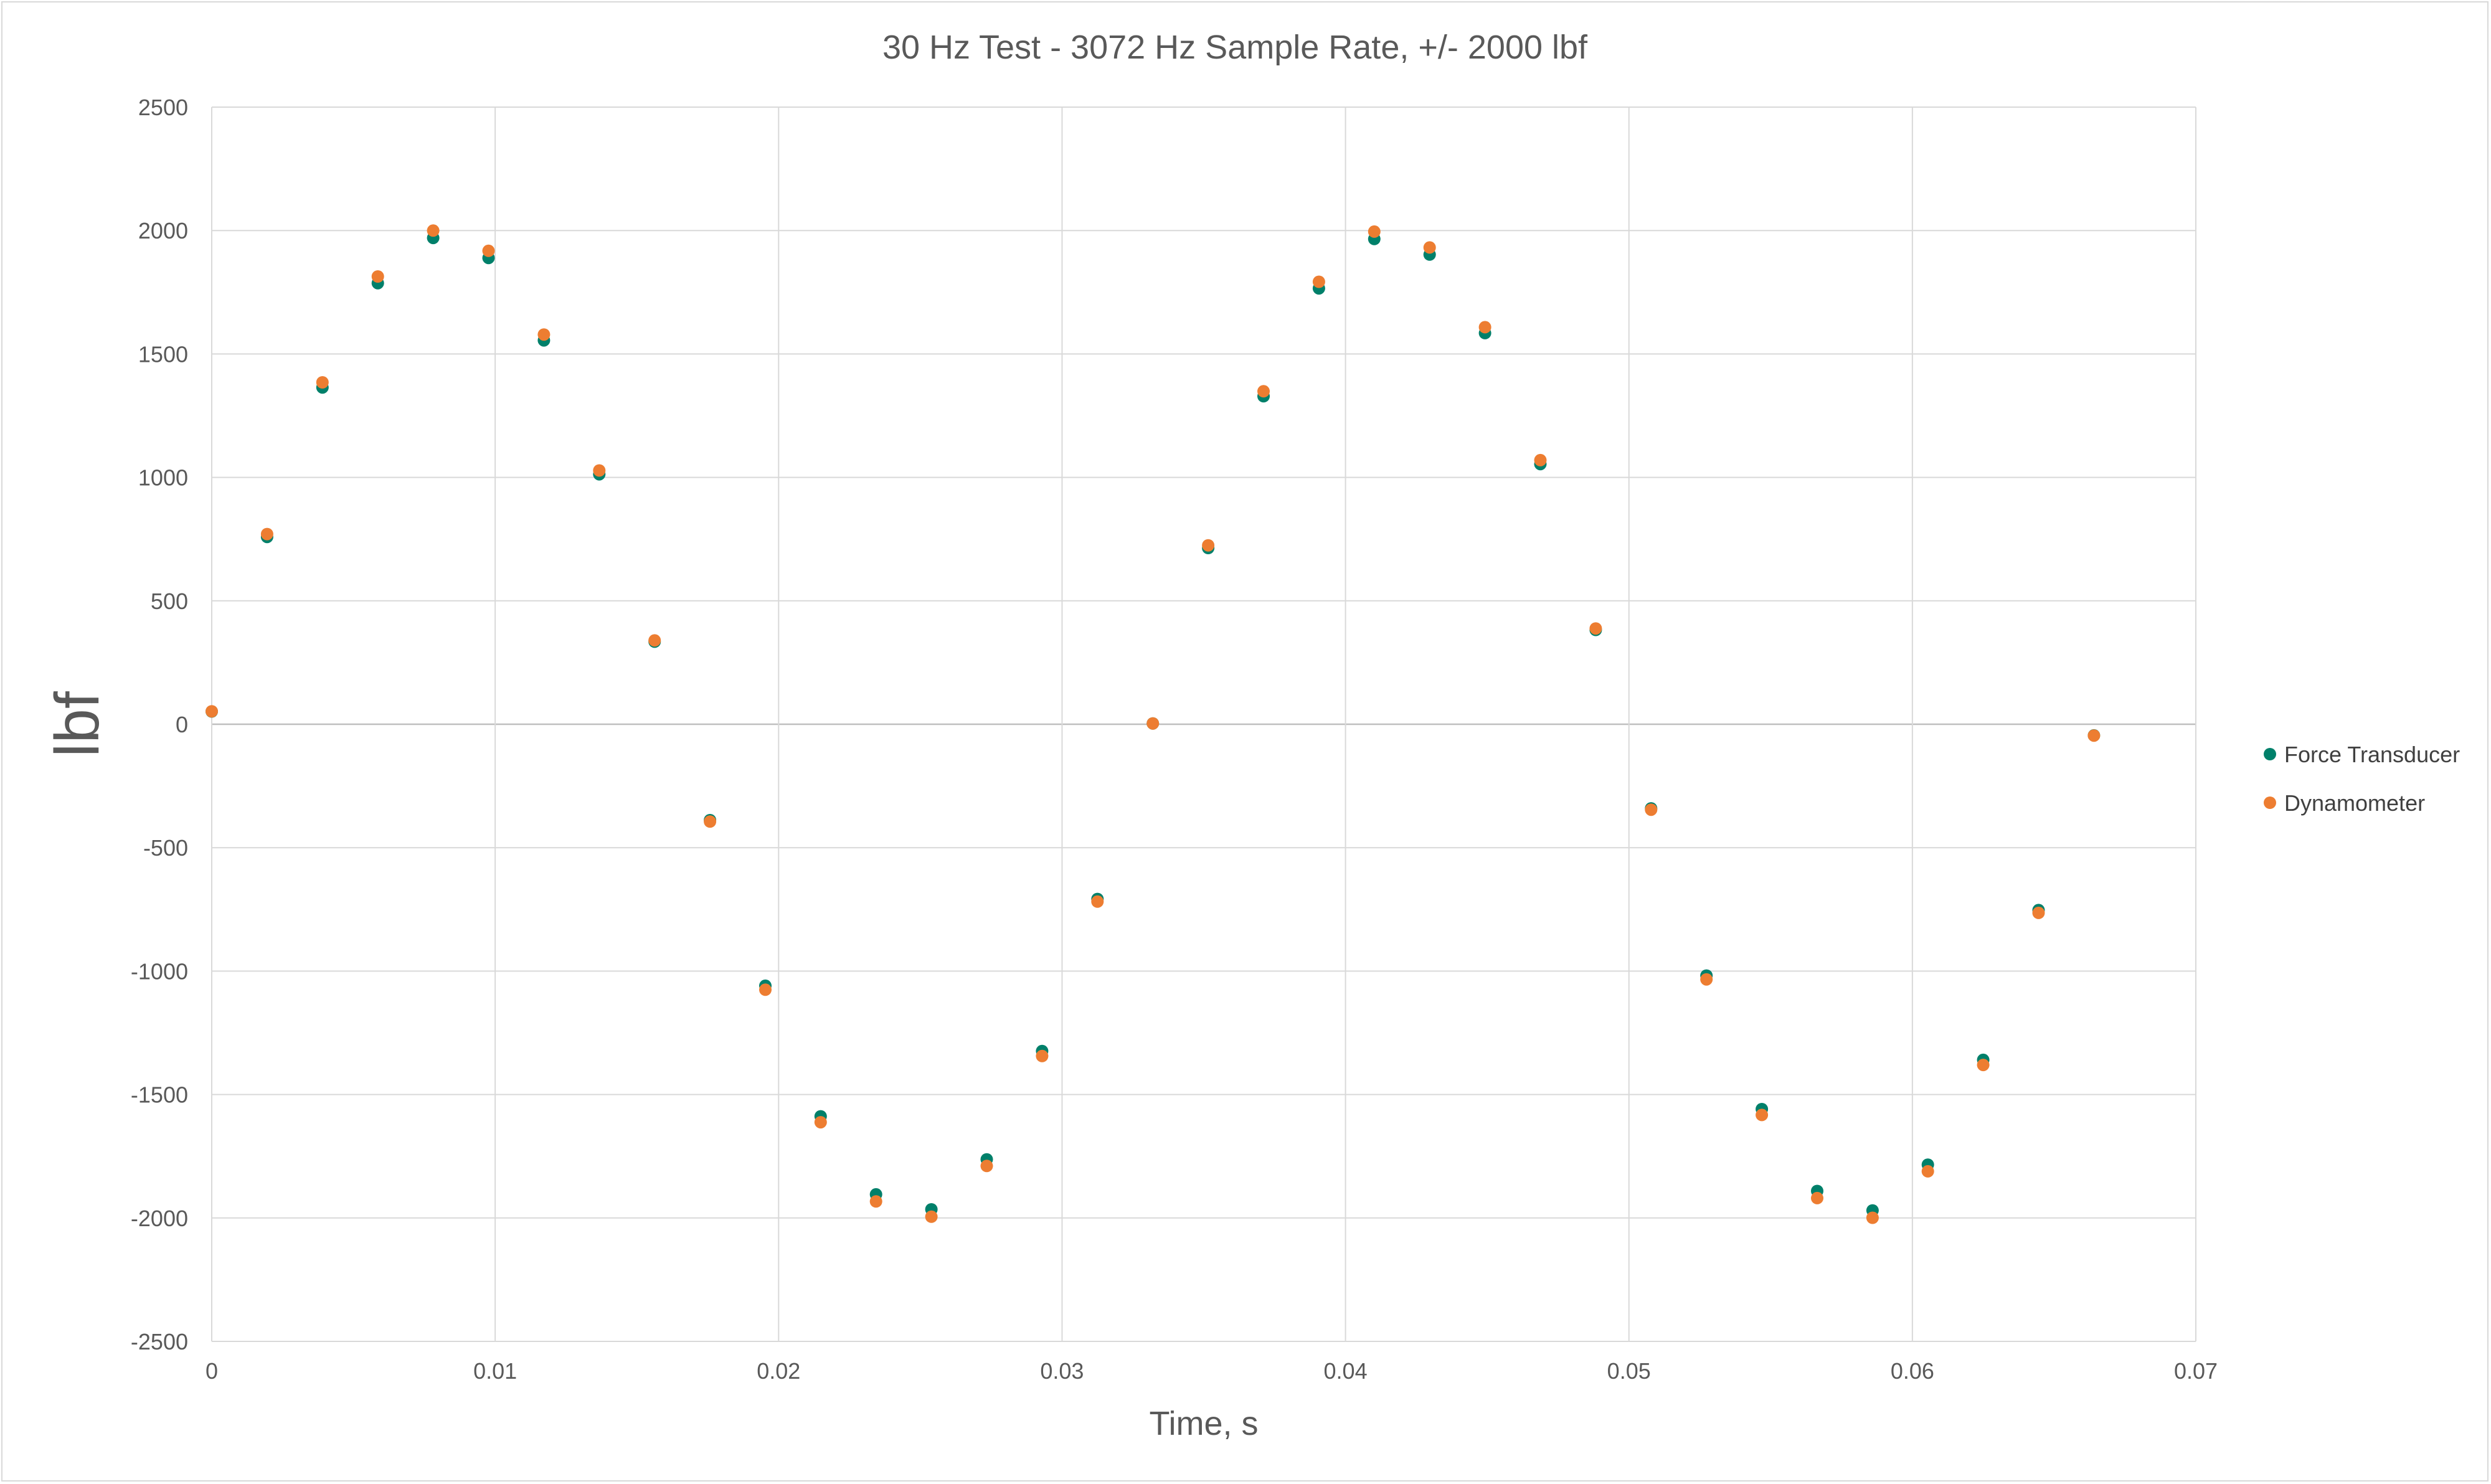 Image resolution: width=2491 pixels, height=1484 pixels. I want to click on x-axis-tick-labels: 0 0.01 0.02 0.03 0.04 0.05 0.06 0.07, so click(1212, 1371).